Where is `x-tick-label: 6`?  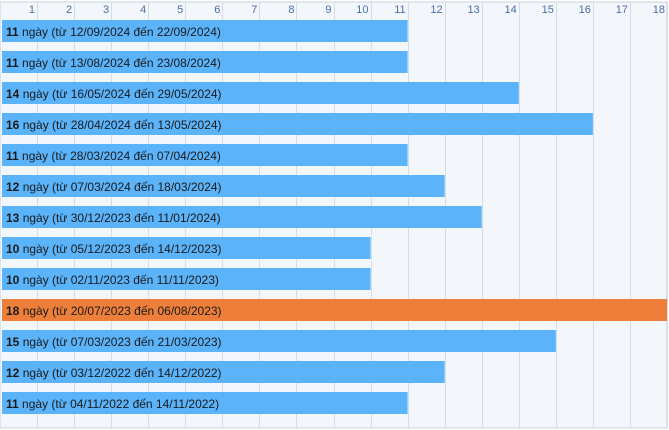 x-tick-label: 6 is located at coordinates (217, 10).